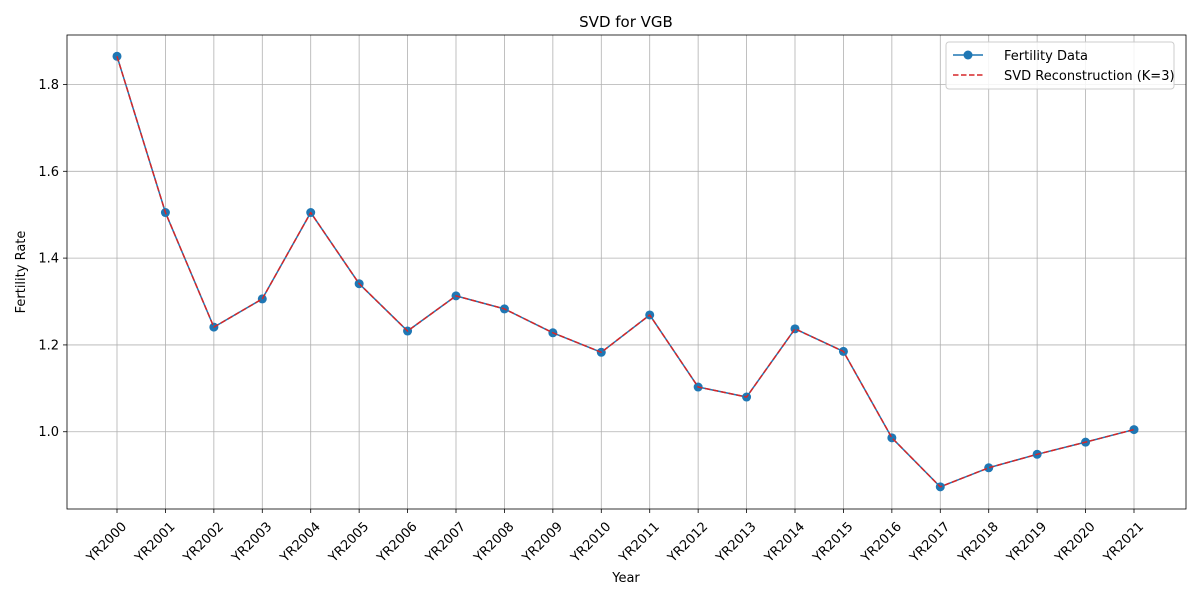 The image size is (1200, 600). I want to click on x-axis-title: Year, so click(625, 578).